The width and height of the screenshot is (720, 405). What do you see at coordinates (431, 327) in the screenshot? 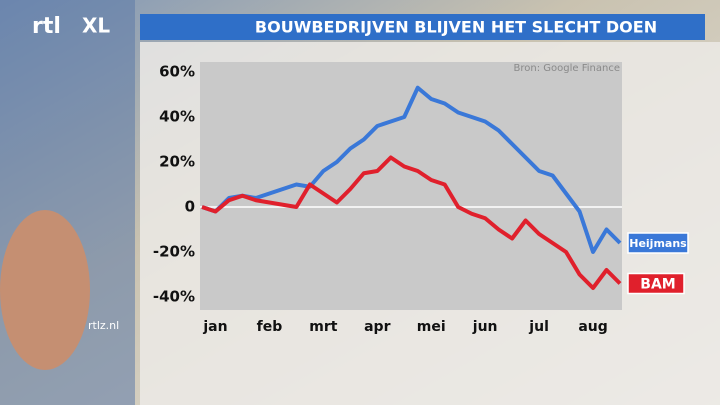
I see `x-tick-label: mei` at bounding box center [431, 327].